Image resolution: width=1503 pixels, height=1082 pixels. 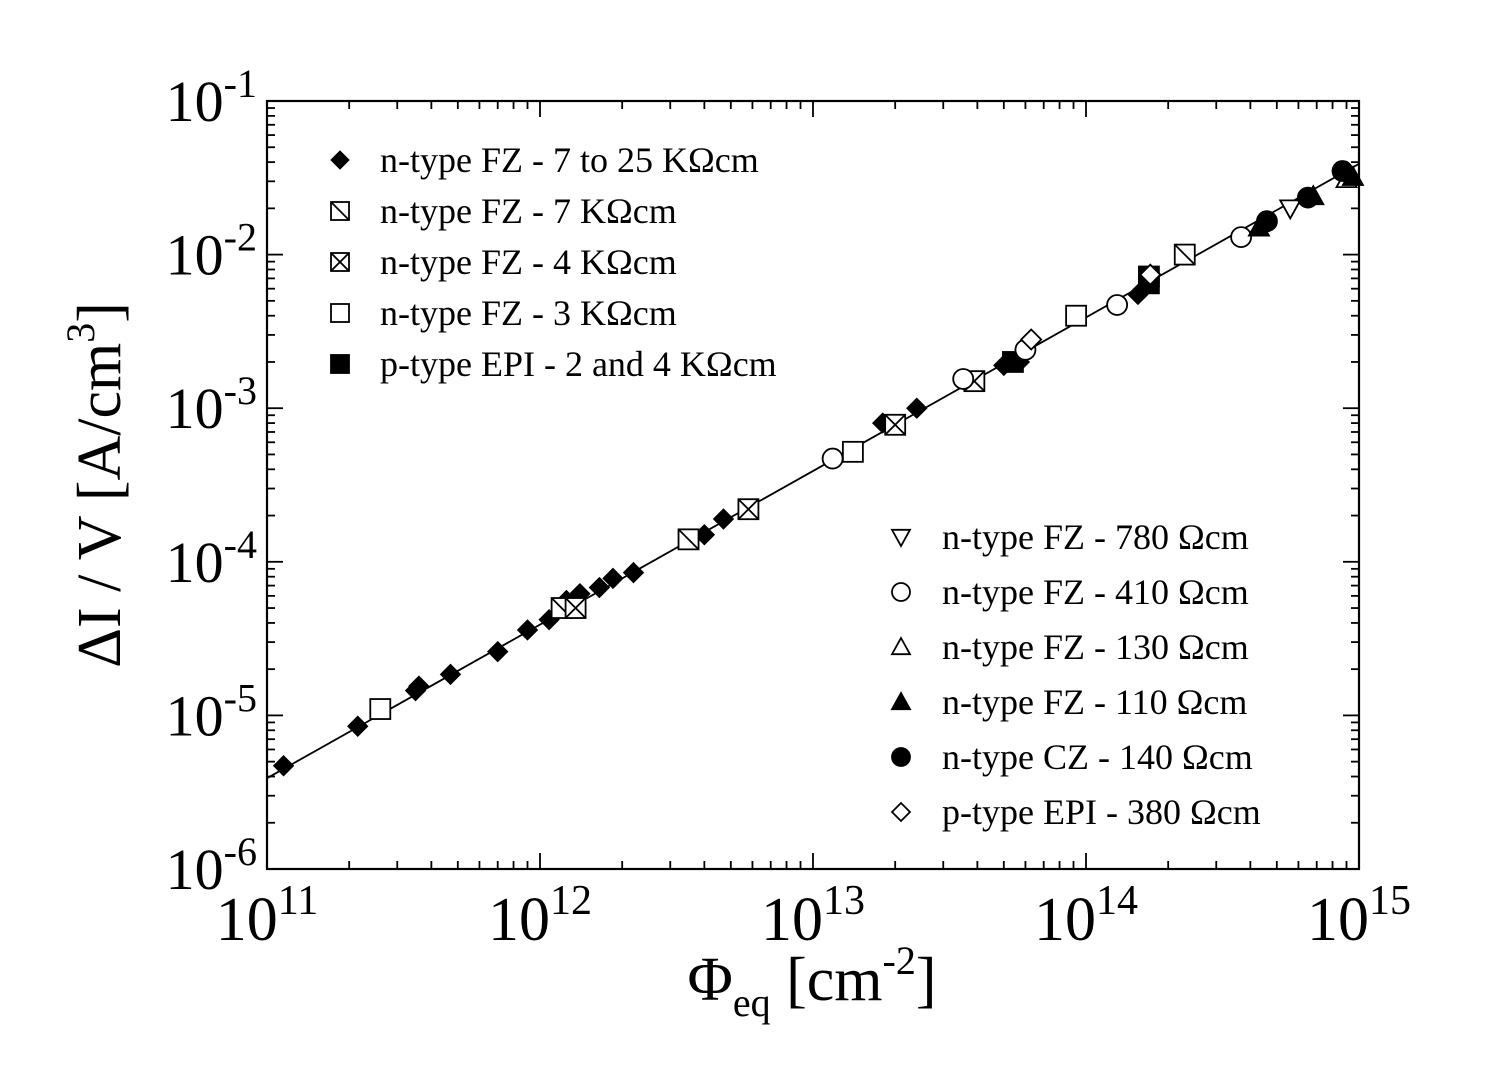 I want to click on legend-item: n-type FZ - 3 KΩcm, so click(x=503, y=313).